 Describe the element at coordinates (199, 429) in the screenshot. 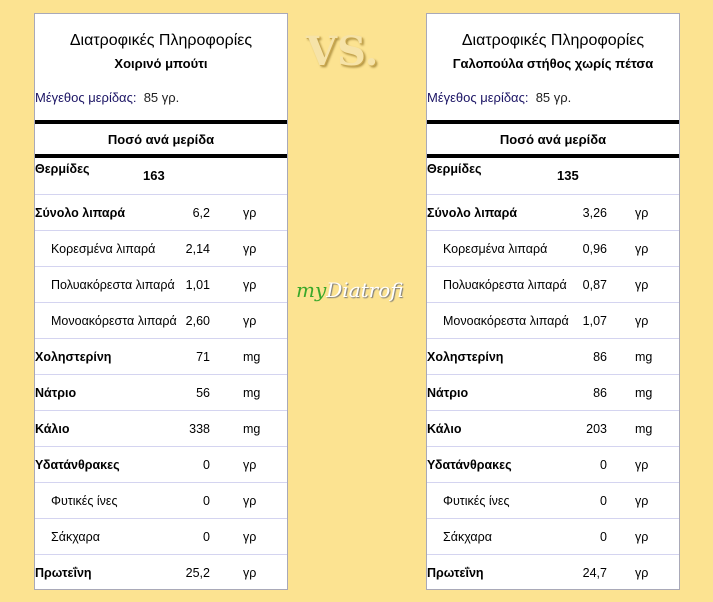

I see `nutrient-value: 338` at that location.